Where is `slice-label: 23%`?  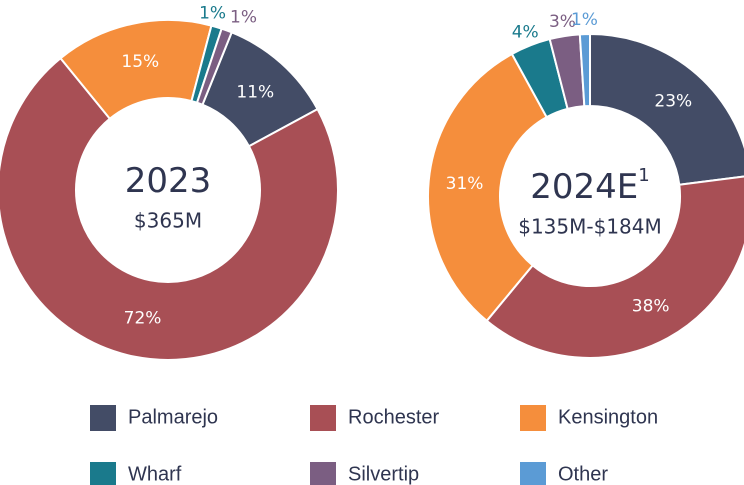
slice-label: 23% is located at coordinates (673, 101).